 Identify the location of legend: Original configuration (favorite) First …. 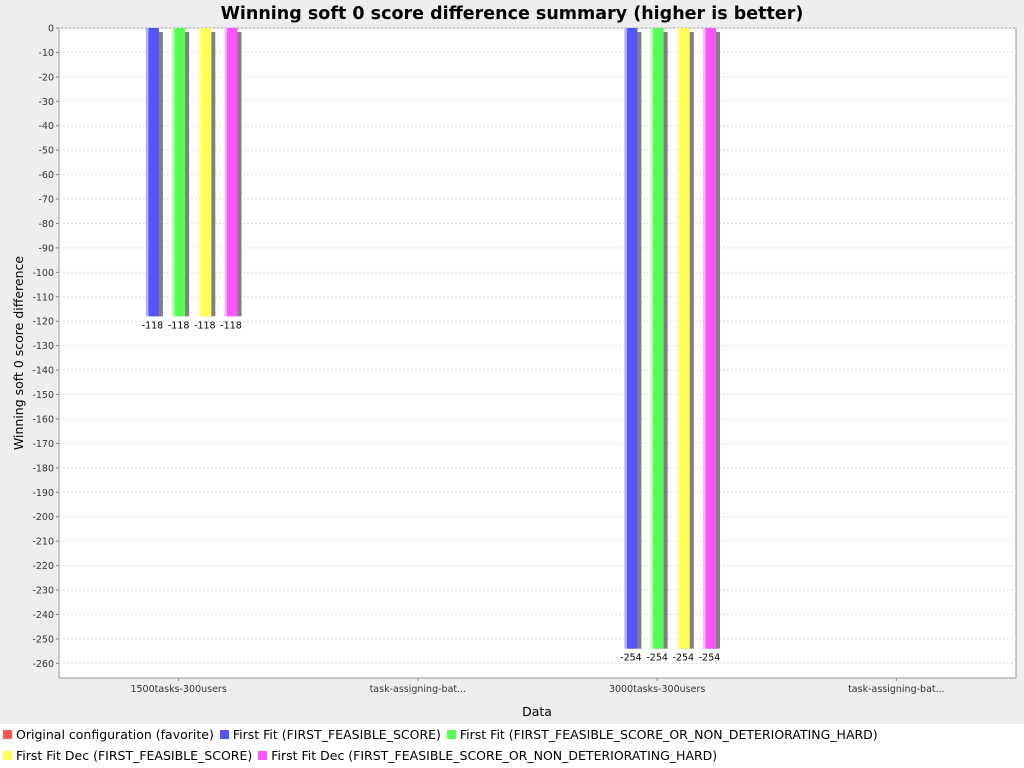
(512, 746).